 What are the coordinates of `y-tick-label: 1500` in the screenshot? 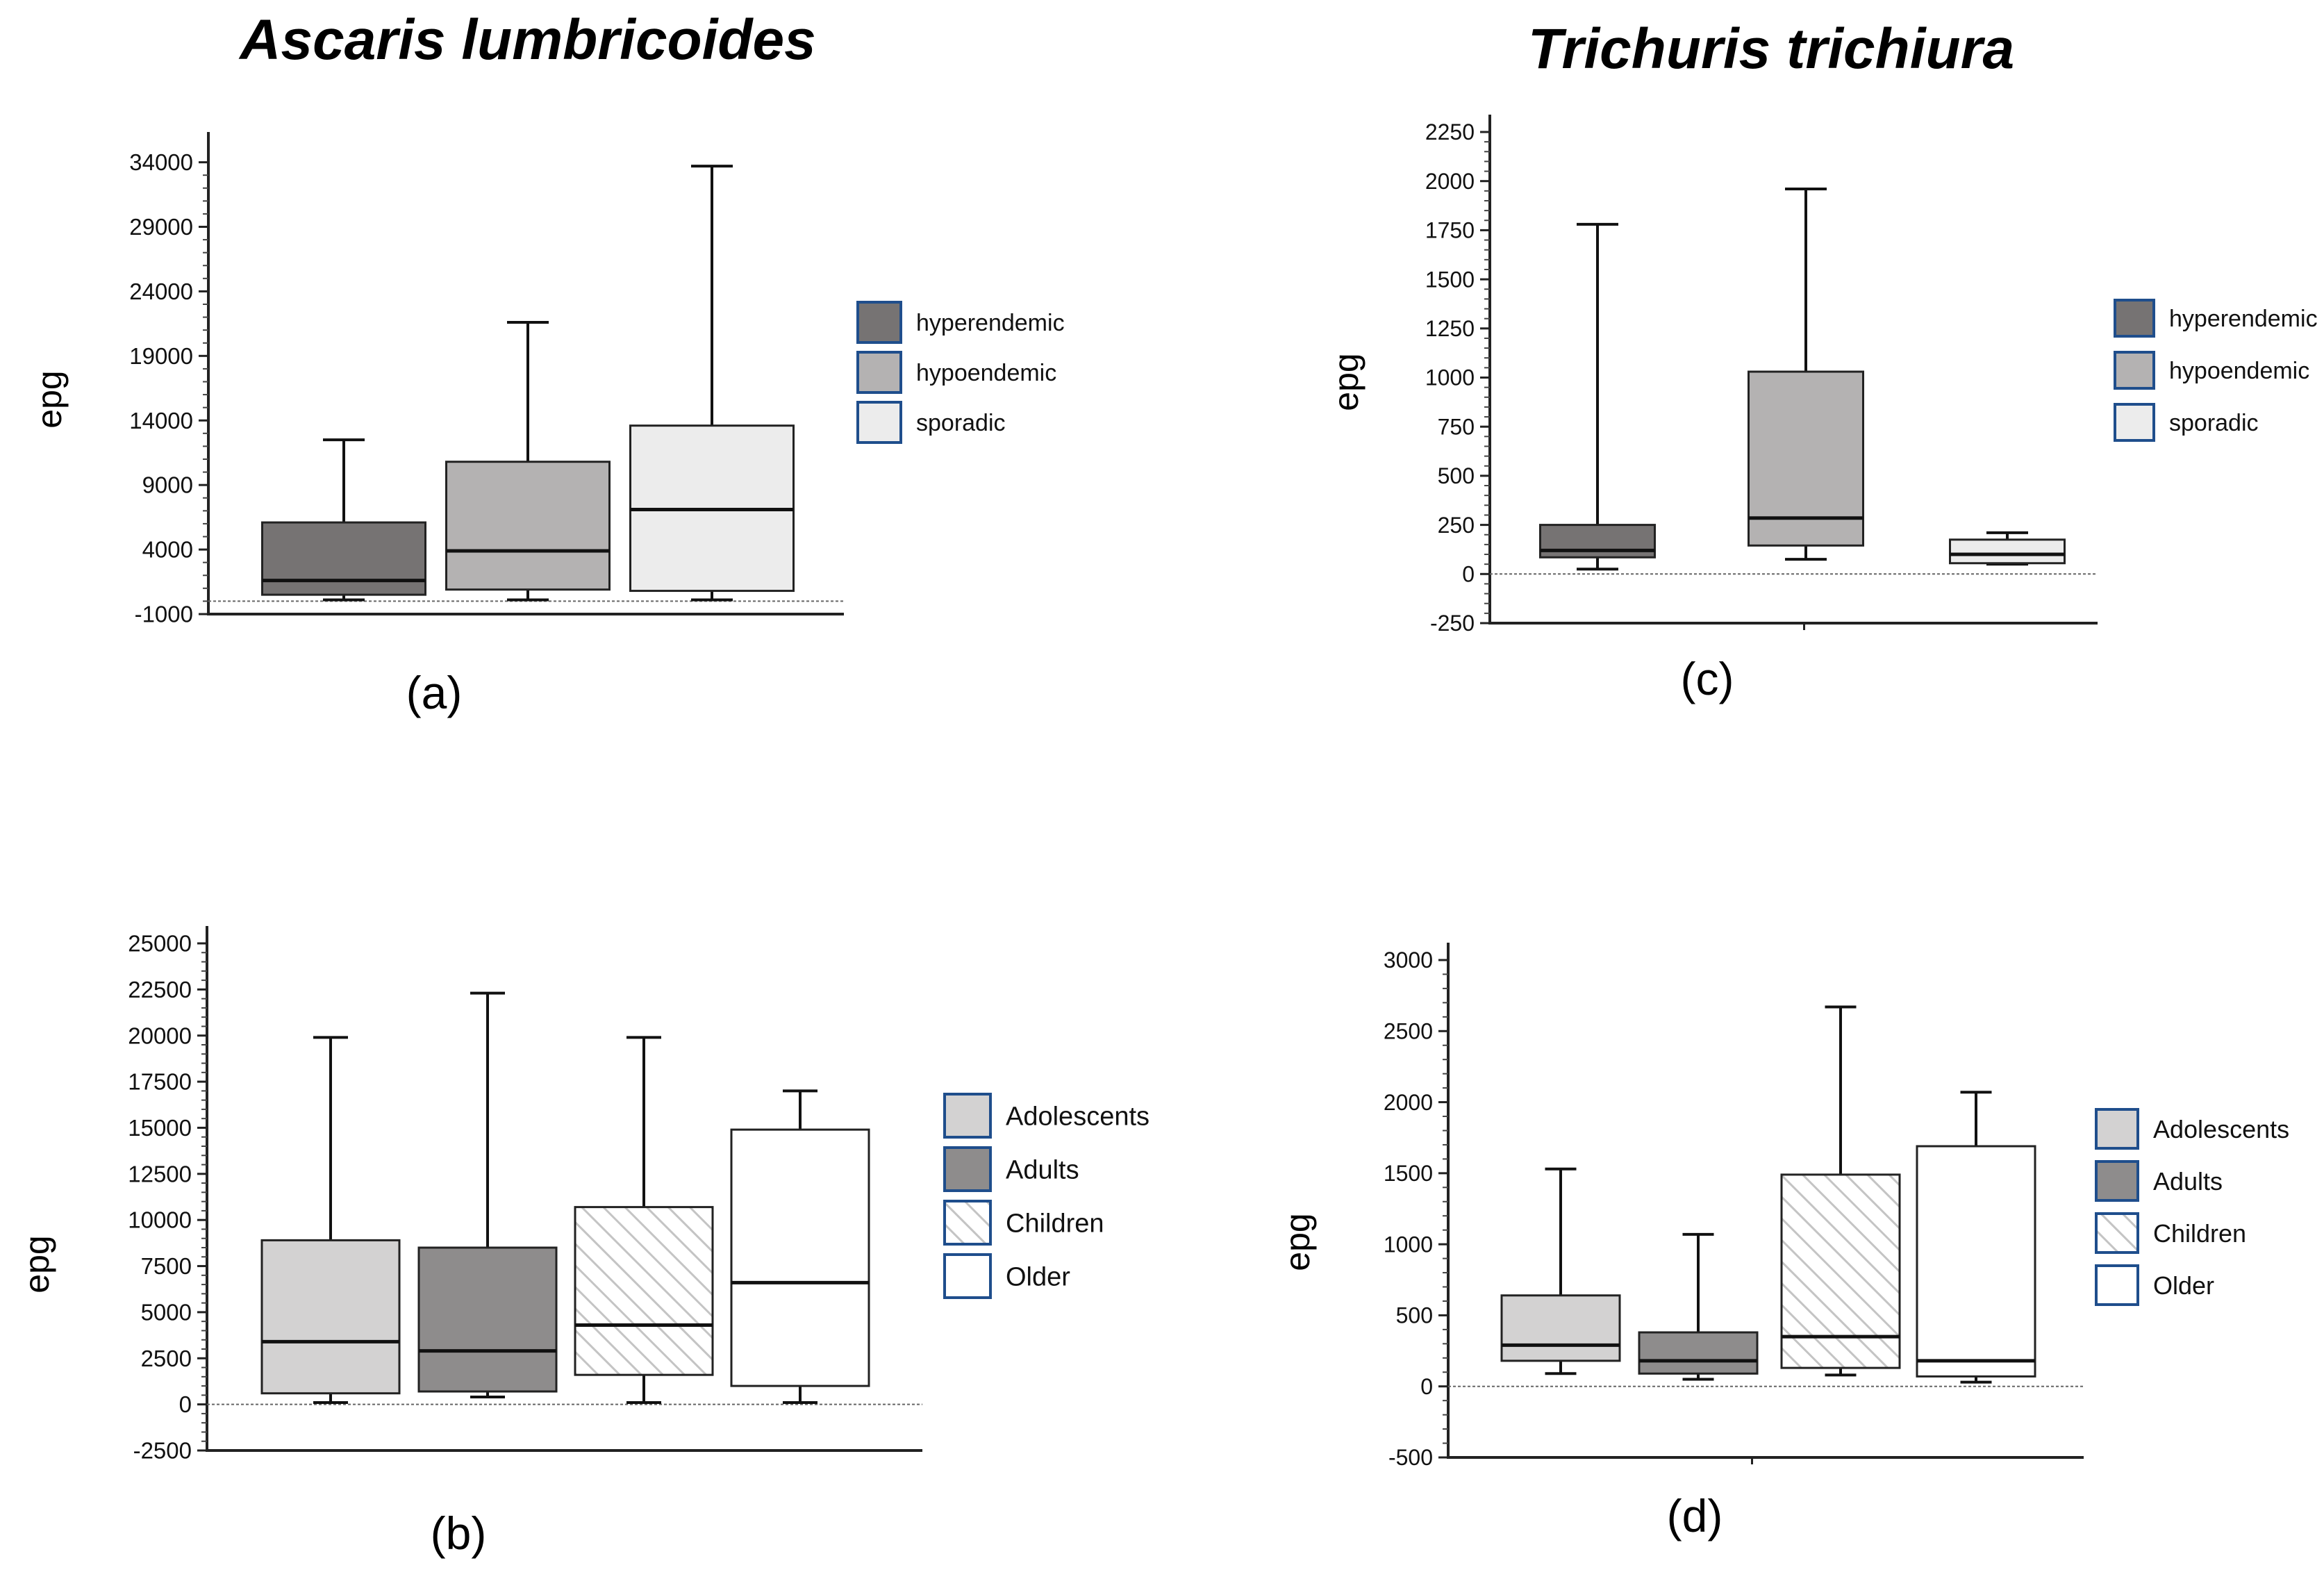 It's located at (1408, 1173).